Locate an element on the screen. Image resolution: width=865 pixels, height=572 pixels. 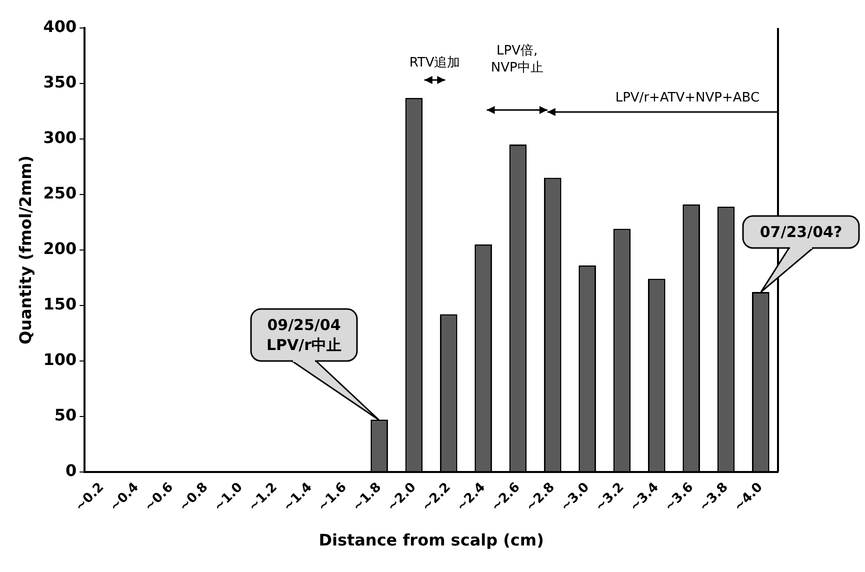
y-tick-label: 250 is located at coordinates (60, 193).